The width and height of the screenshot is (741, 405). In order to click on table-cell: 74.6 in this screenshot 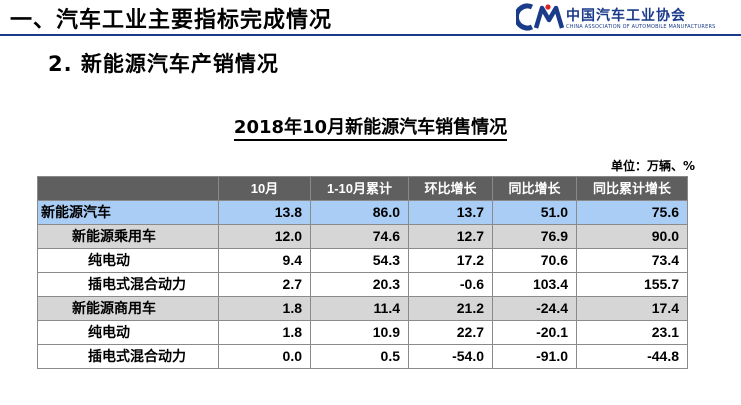, I will do `click(359, 236)`.